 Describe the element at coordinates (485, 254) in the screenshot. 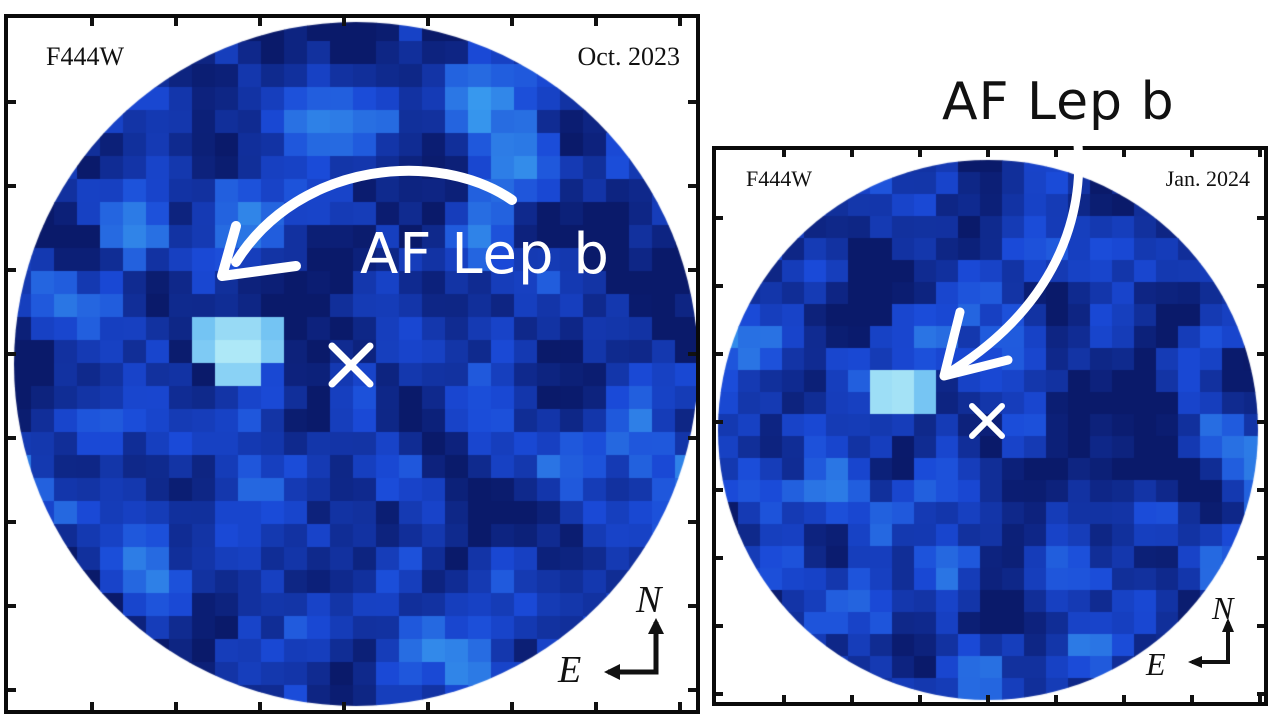

I see `planet-callout-left: AF Lep b` at that location.